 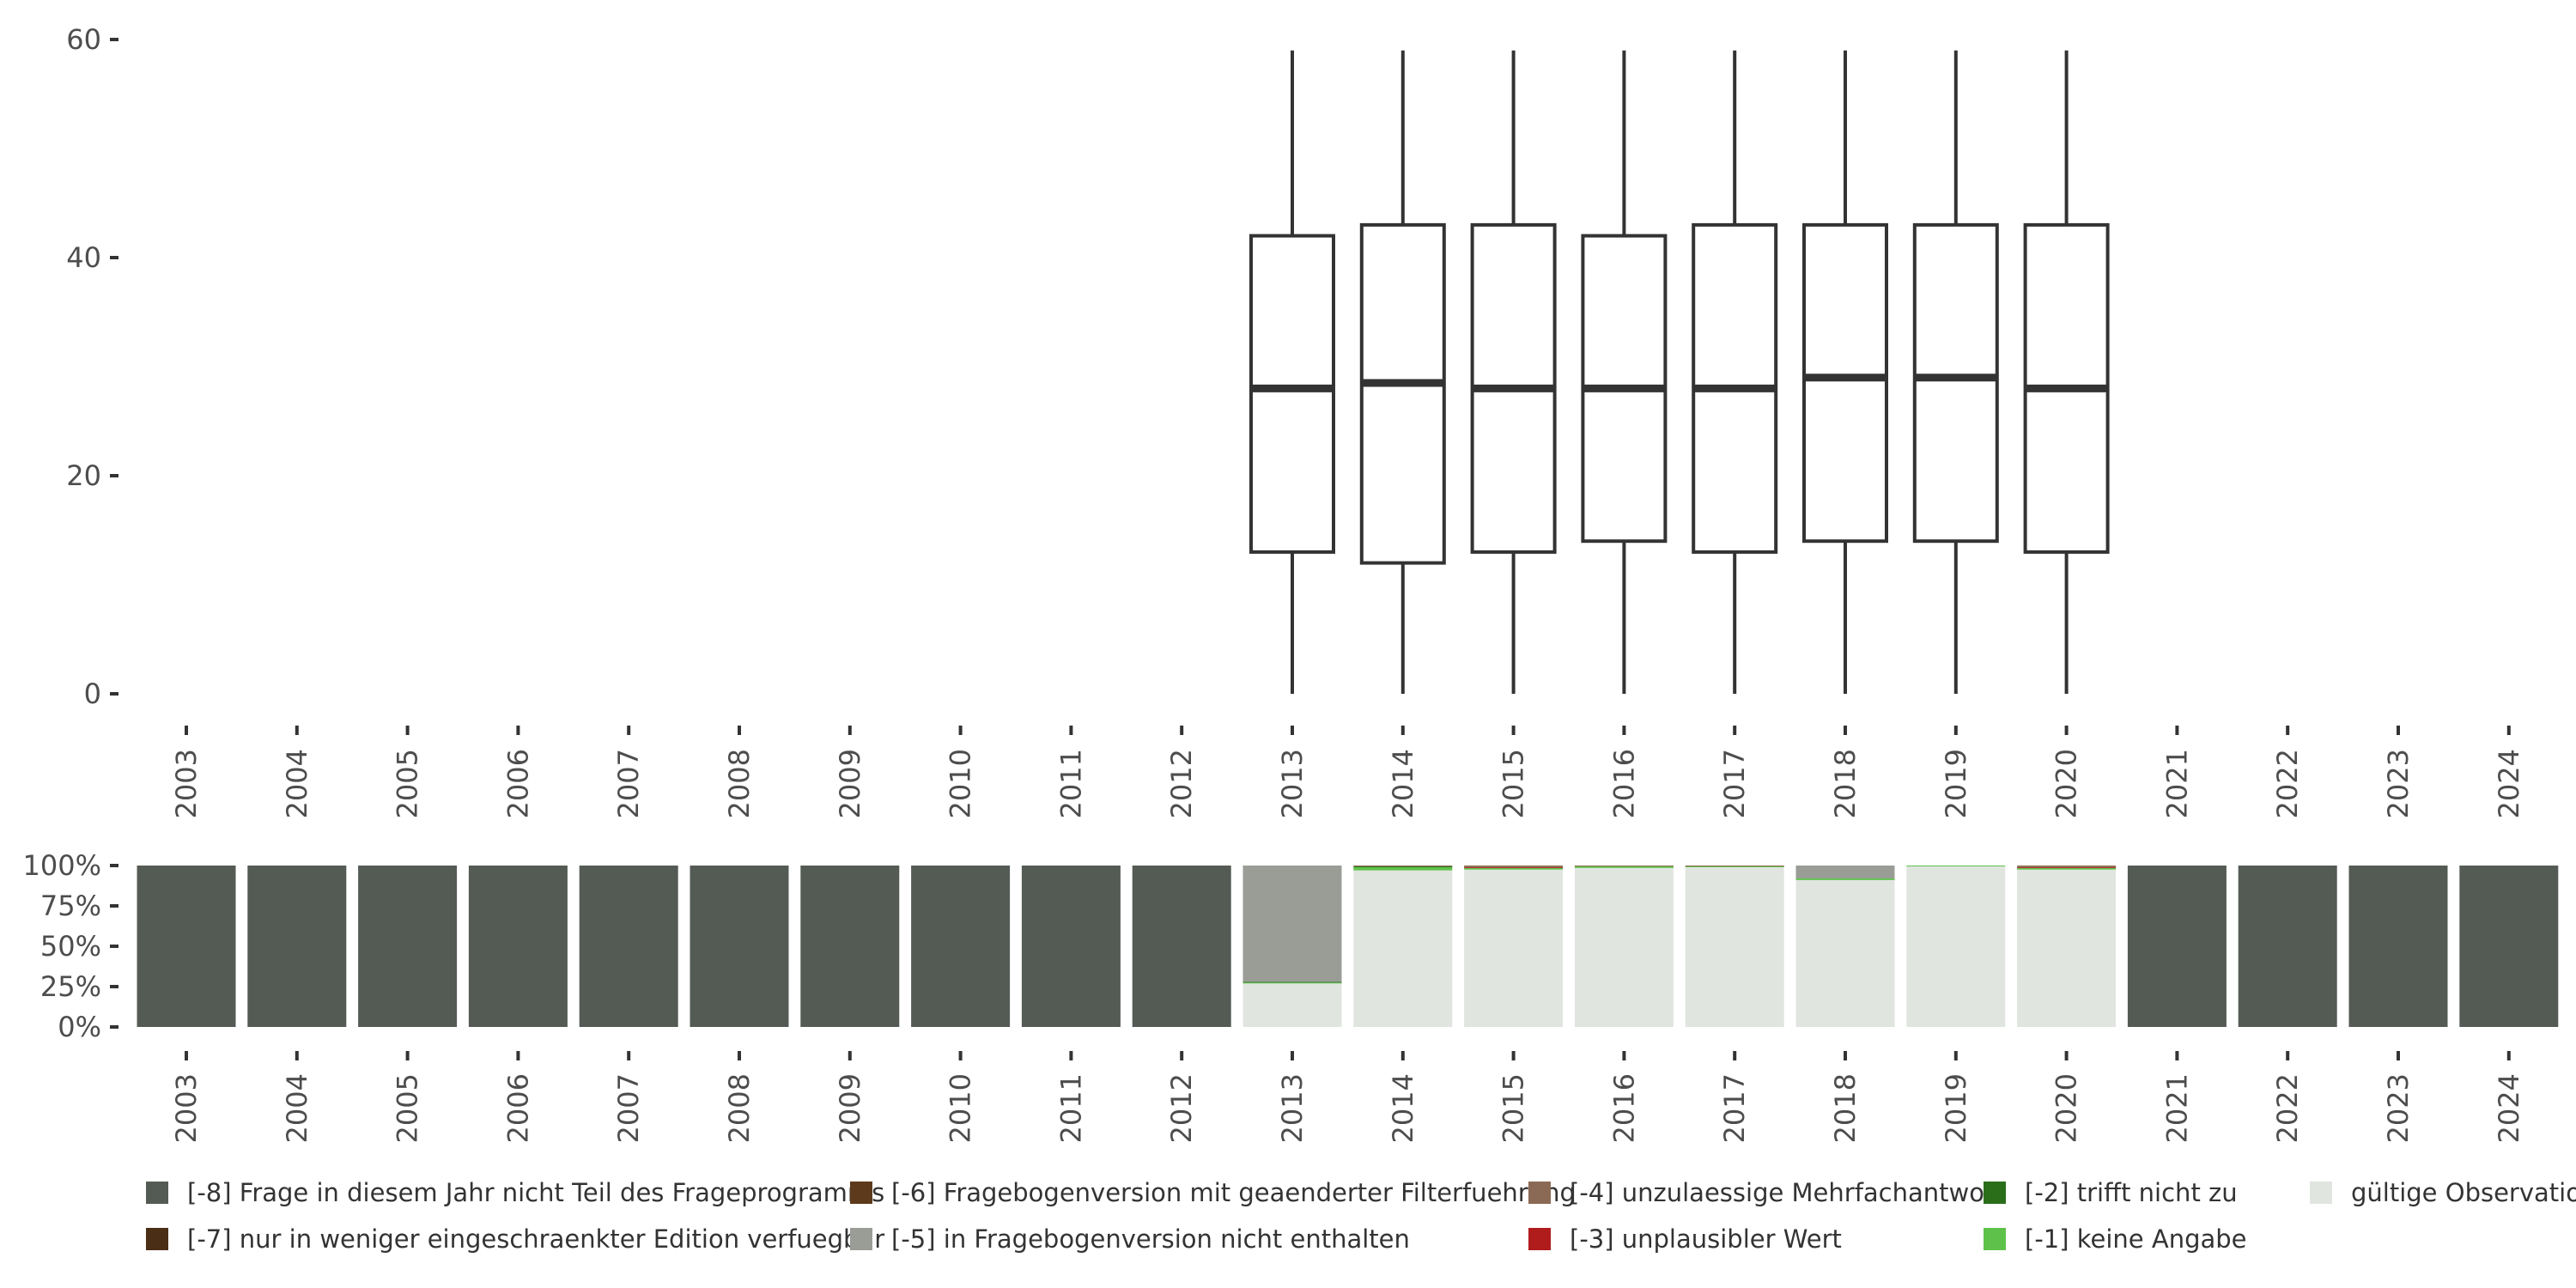 I want to click on bar-x-axis-year-label: 2008, so click(x=739, y=1108).